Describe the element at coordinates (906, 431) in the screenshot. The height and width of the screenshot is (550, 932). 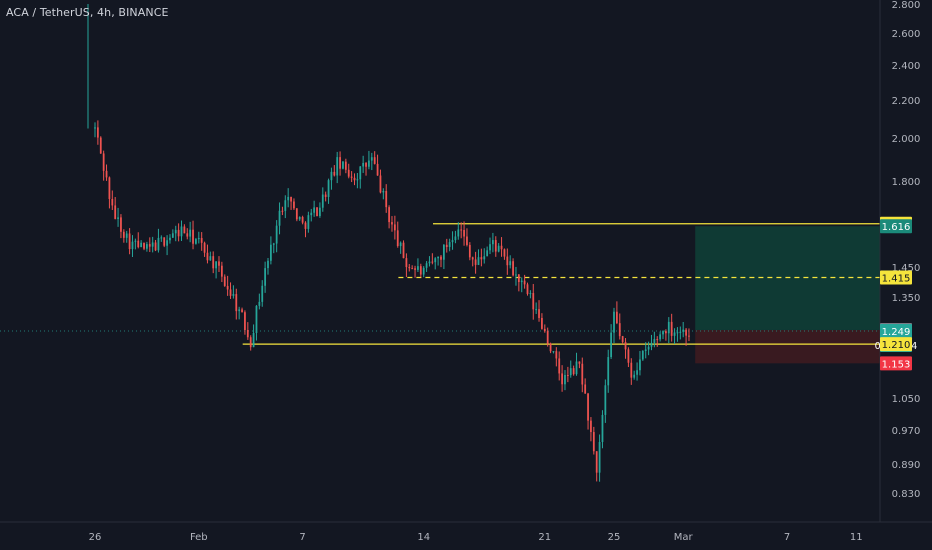
I see `price-tick-label: 0.970` at that location.